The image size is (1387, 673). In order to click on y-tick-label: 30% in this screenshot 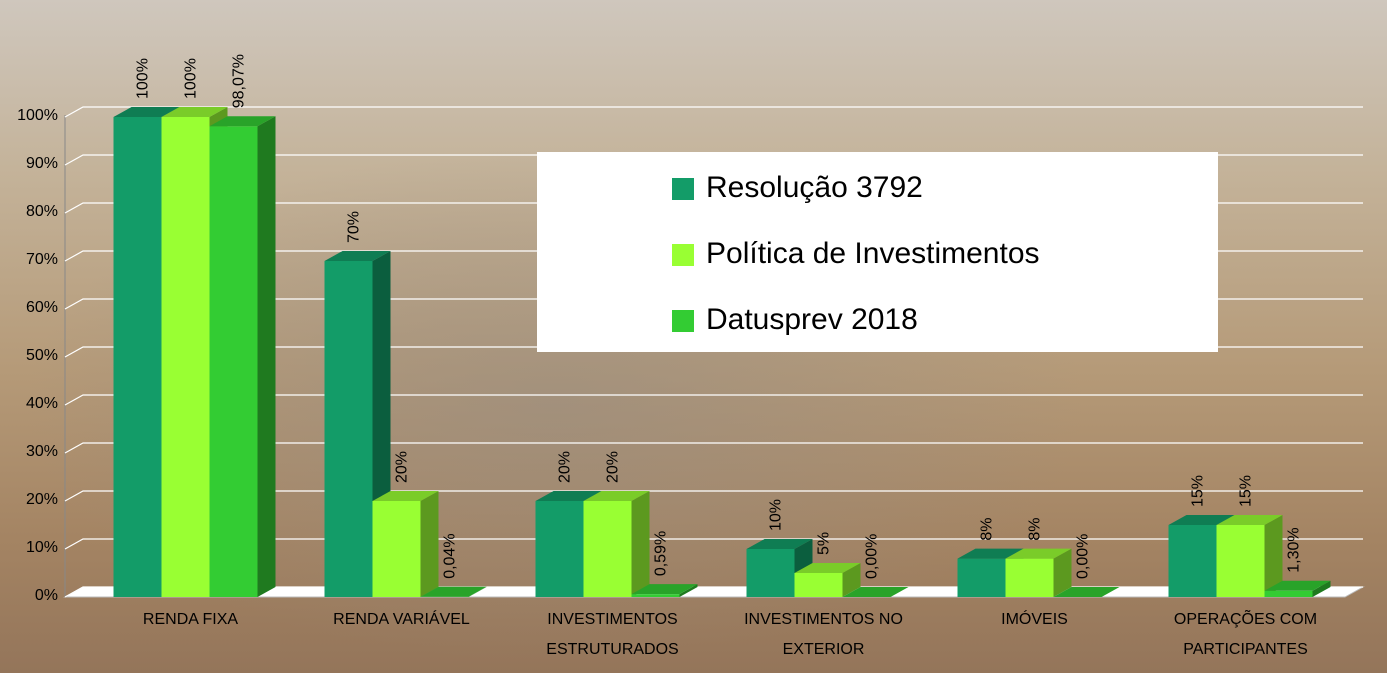, I will do `click(42, 451)`.